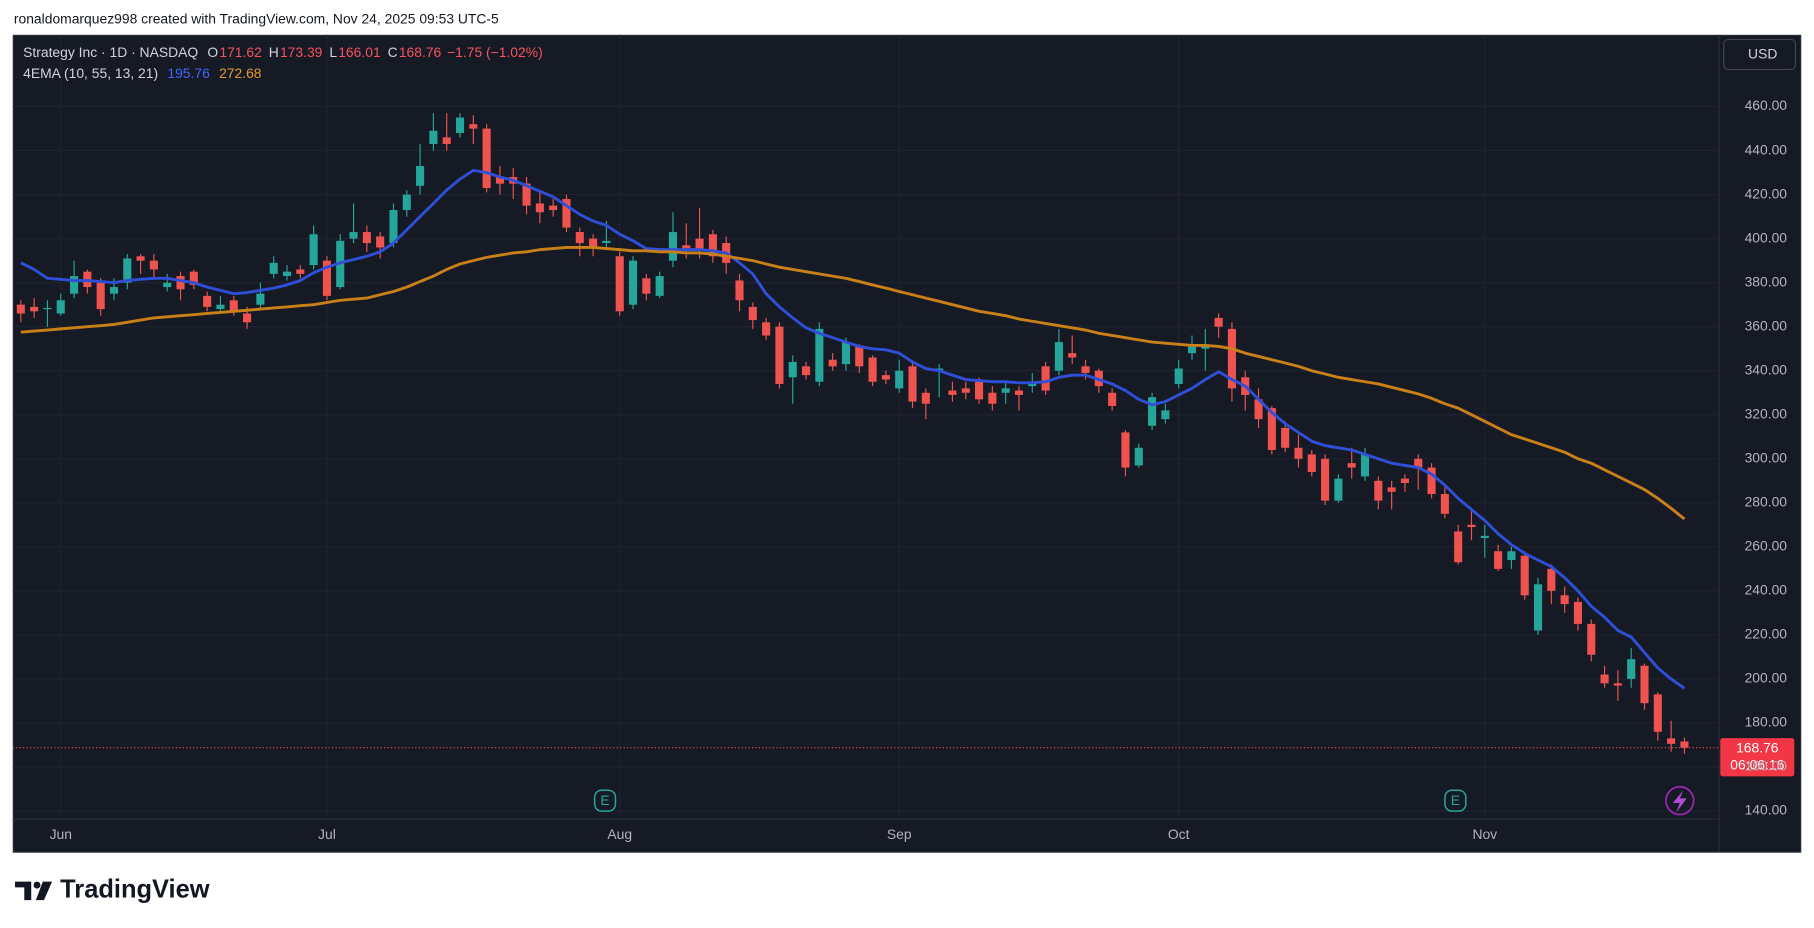  What do you see at coordinates (90, 73) in the screenshot?
I see `legend-value: 4EMA (10, 55, 13, 21)` at bounding box center [90, 73].